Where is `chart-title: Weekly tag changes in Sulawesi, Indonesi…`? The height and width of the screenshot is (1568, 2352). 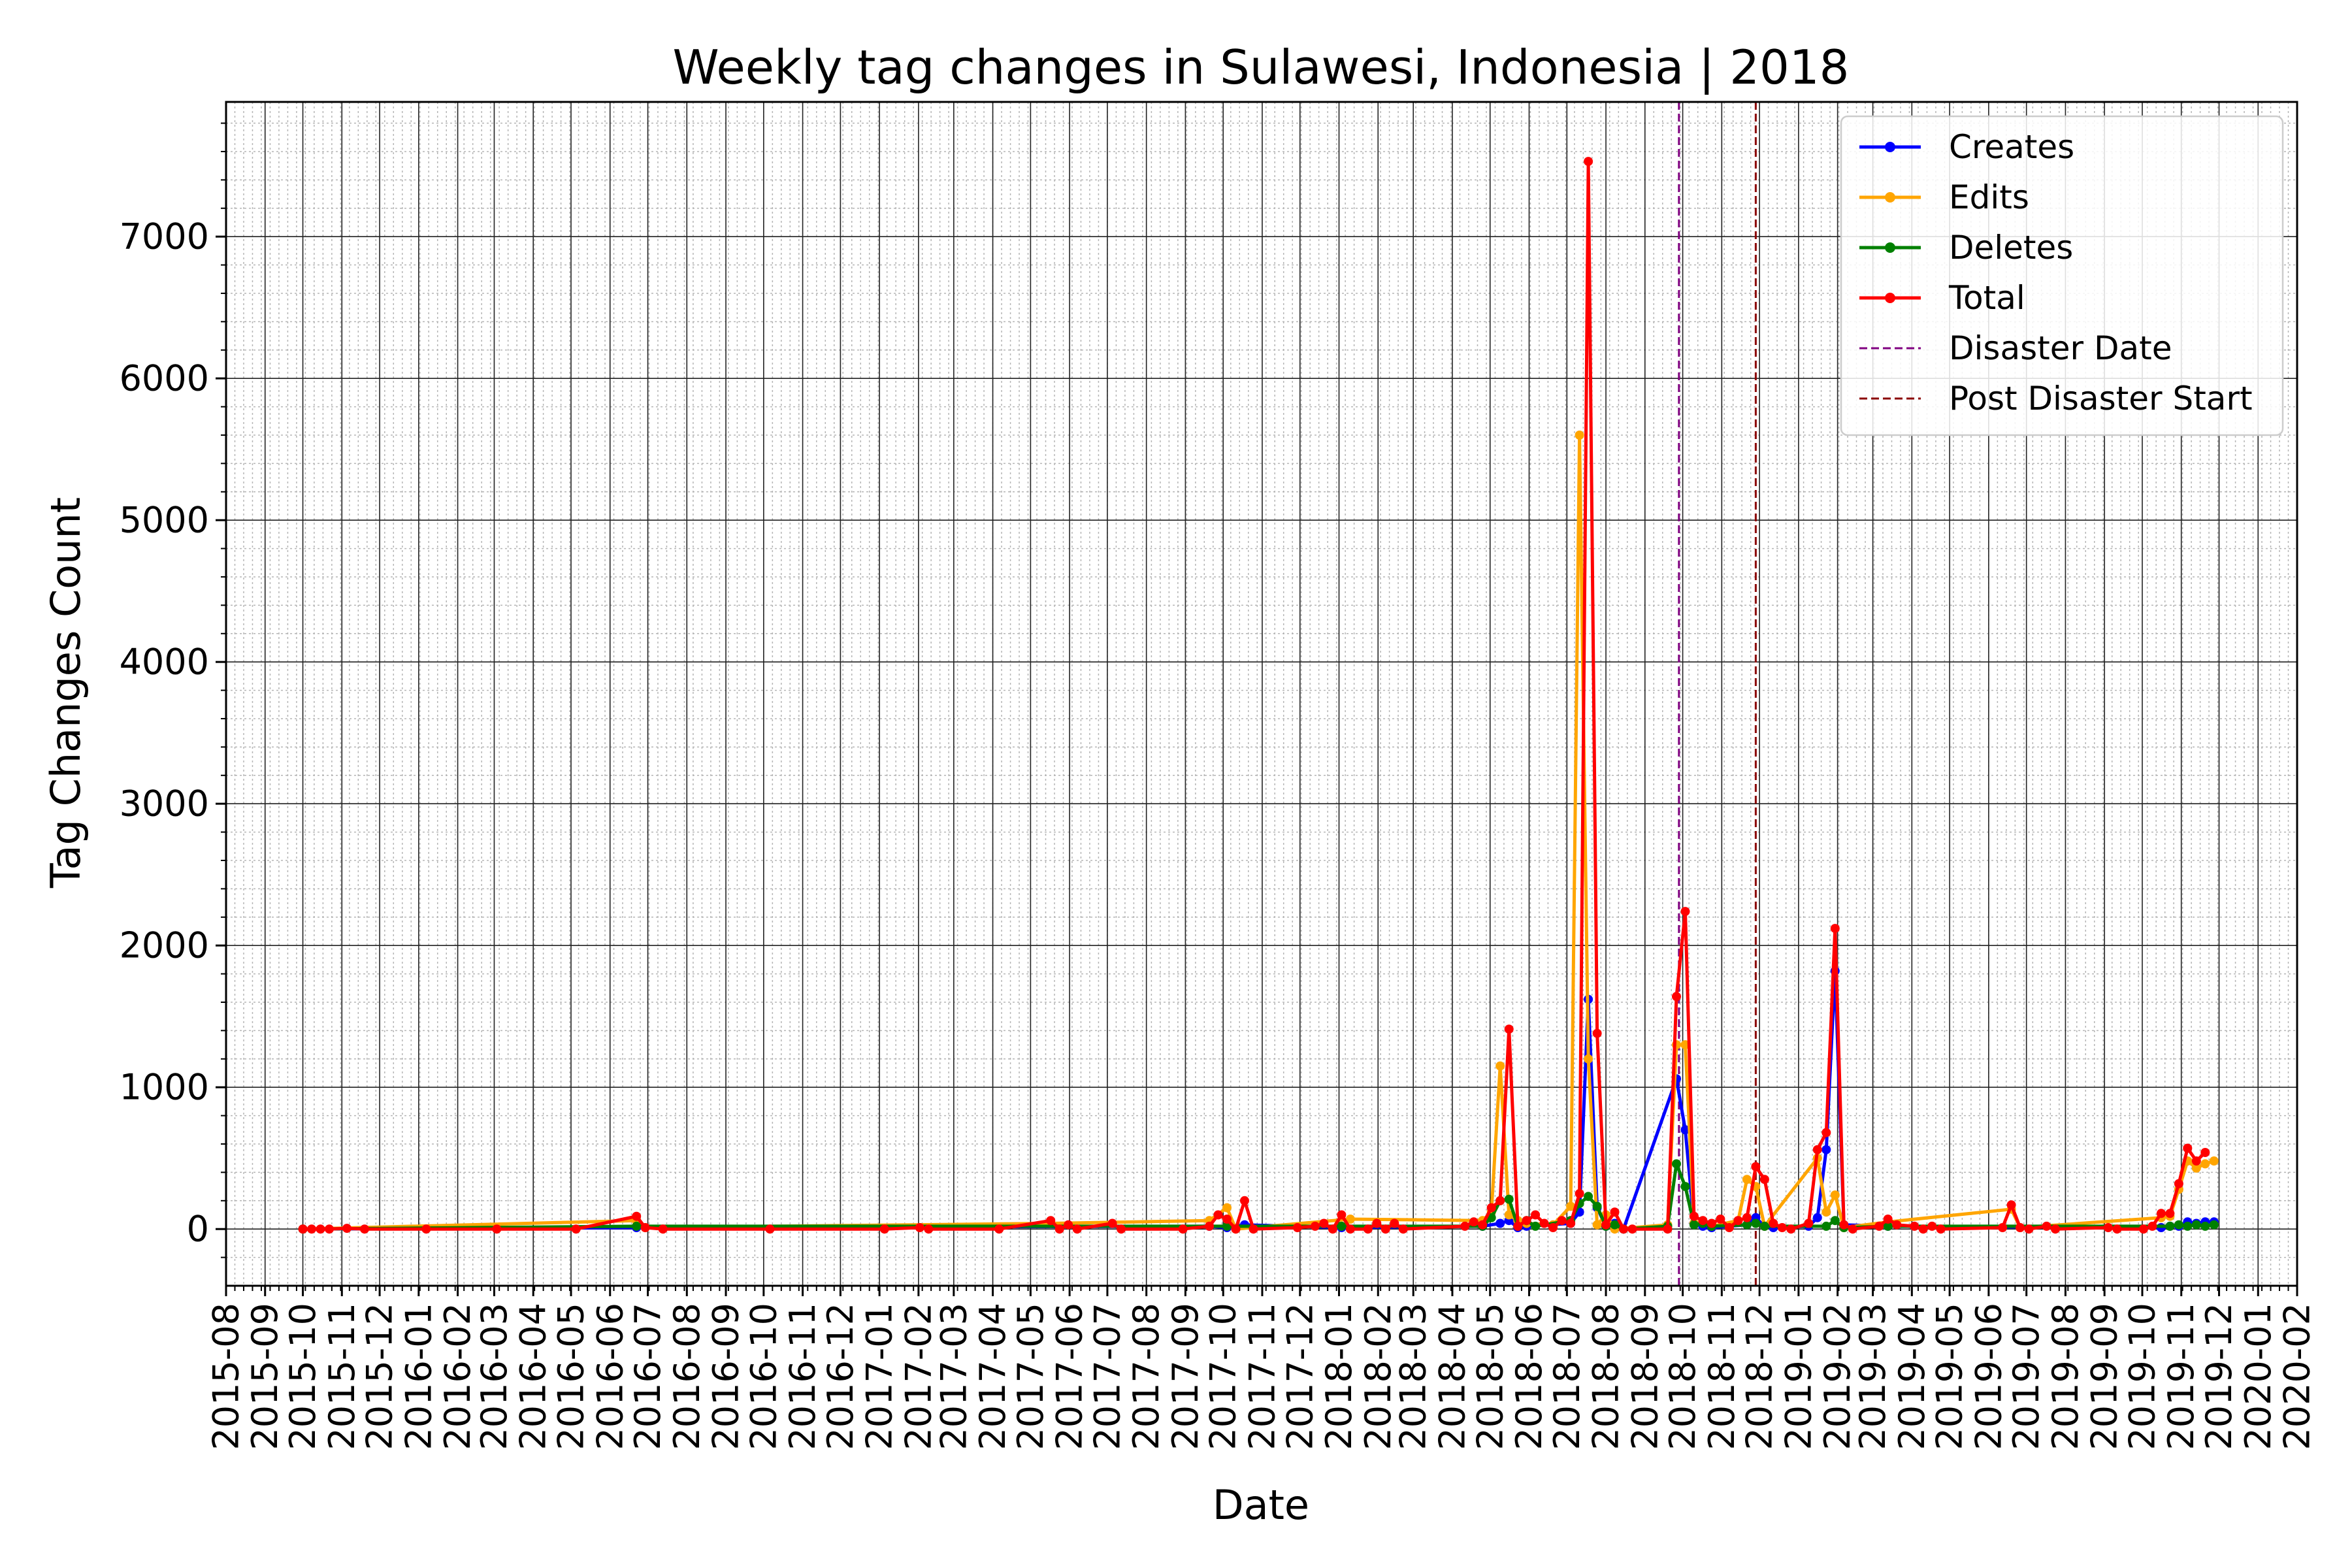
chart-title: Weekly tag changes in Sulawesi, Indonesi… is located at coordinates (1261, 67).